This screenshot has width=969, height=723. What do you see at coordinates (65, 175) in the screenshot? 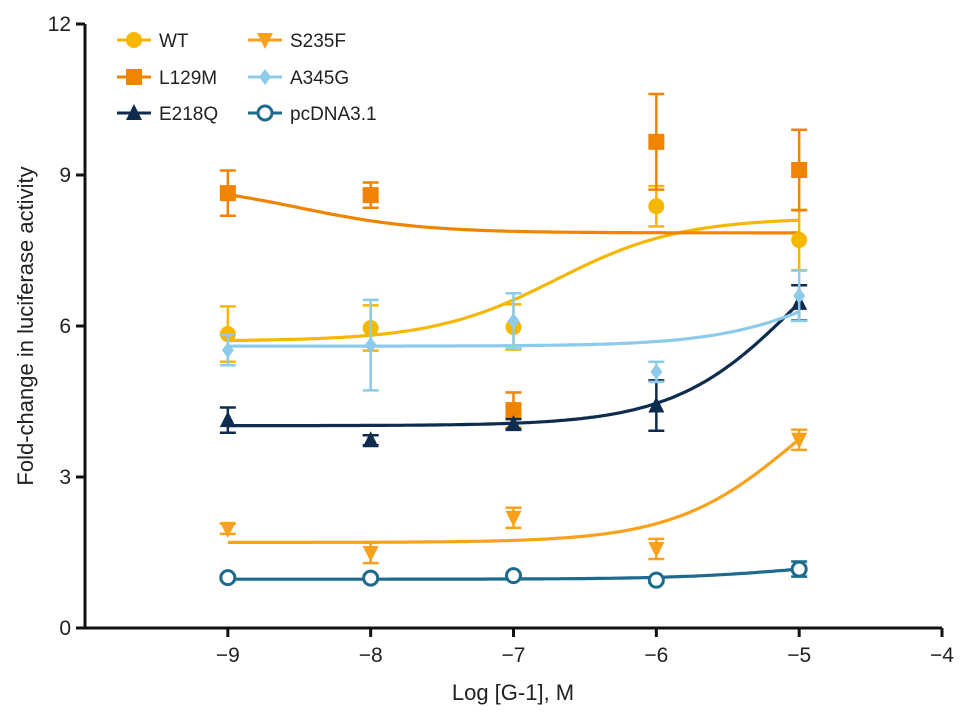
I see `y-tick-label: 9` at bounding box center [65, 175].